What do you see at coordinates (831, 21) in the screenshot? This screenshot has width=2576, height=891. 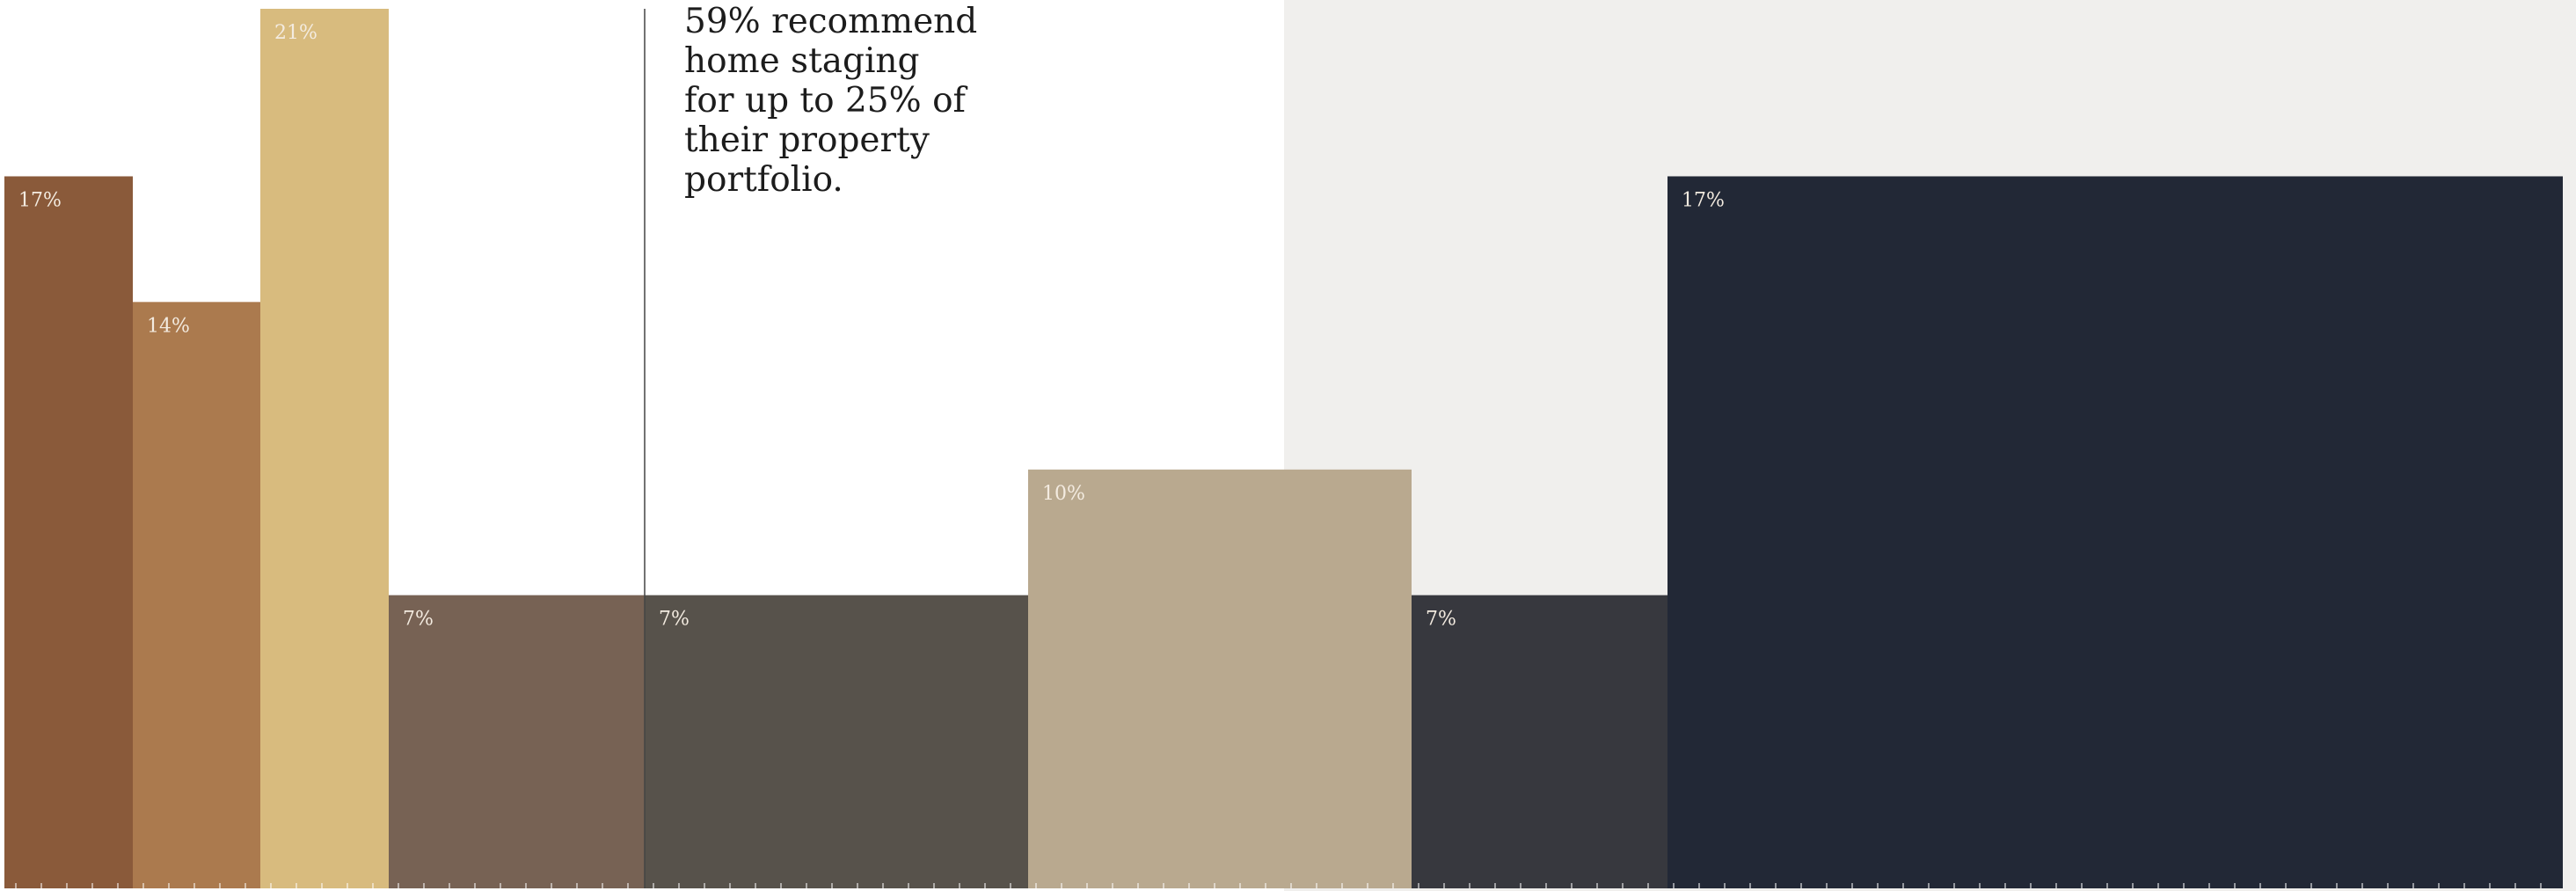 I see `annotation-line: 59% recommend` at bounding box center [831, 21].